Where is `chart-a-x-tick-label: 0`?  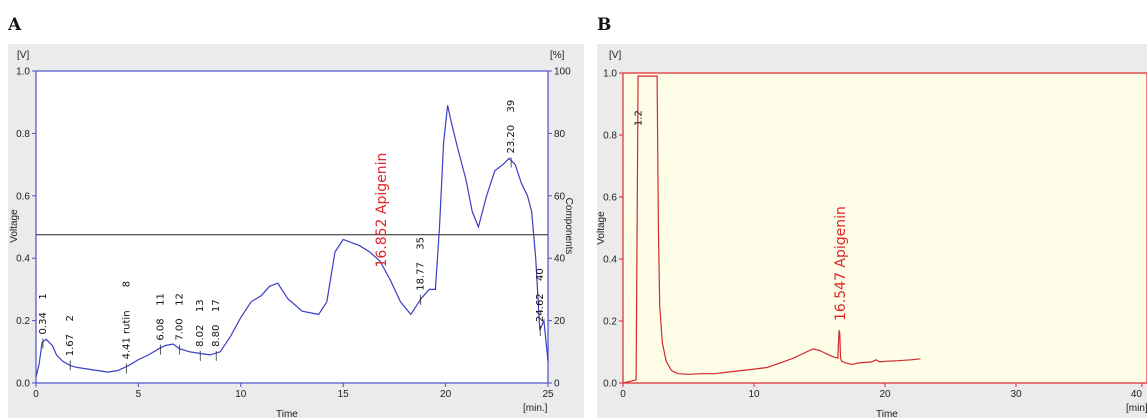 chart-a-x-tick-label: 0 is located at coordinates (36, 394).